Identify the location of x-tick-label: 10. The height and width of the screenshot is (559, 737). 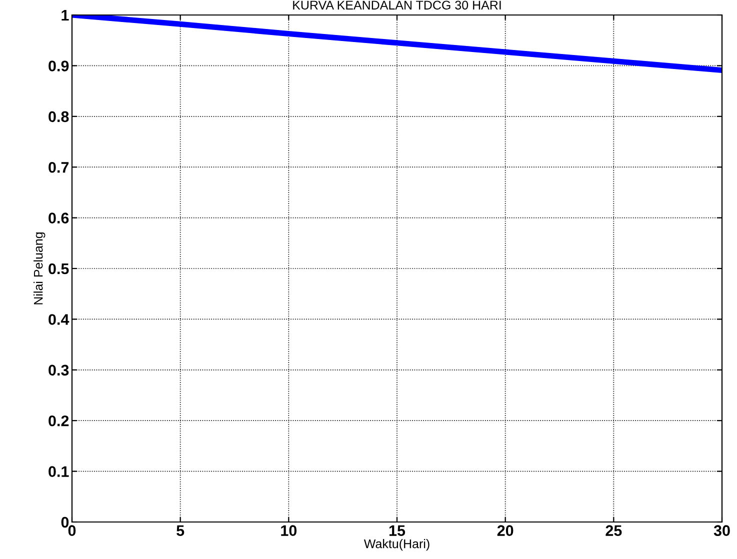
(289, 530).